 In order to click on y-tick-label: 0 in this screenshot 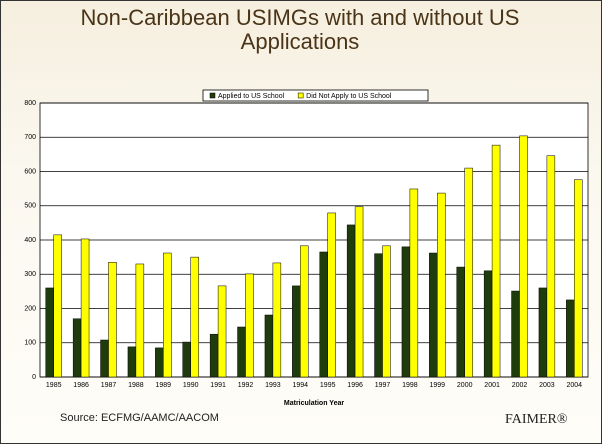, I will do `click(34, 377)`.